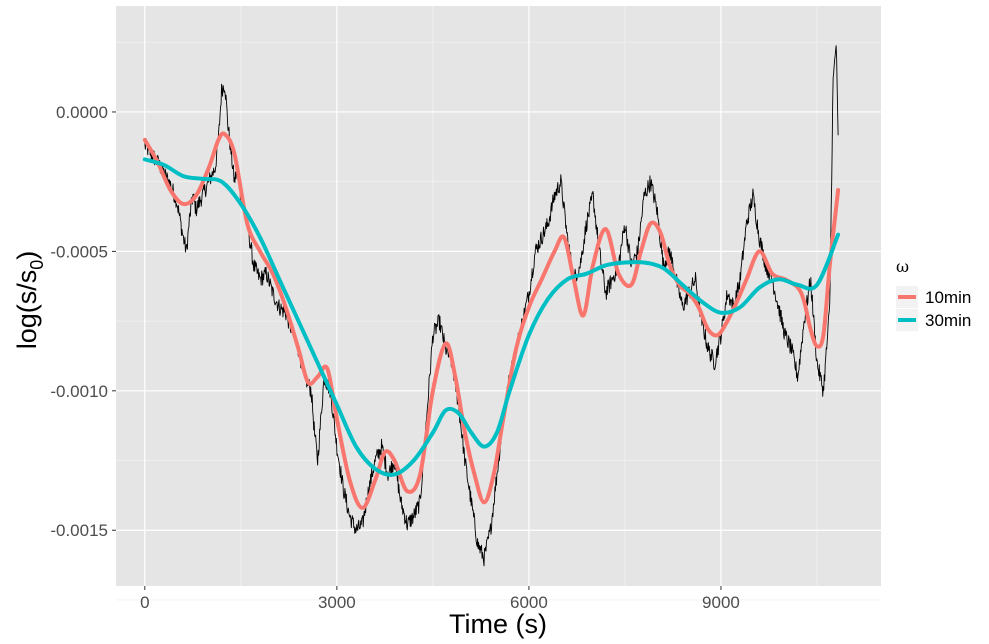 The width and height of the screenshot is (989, 644). What do you see at coordinates (529, 602) in the screenshot?
I see `x-tick-label: 6000` at bounding box center [529, 602].